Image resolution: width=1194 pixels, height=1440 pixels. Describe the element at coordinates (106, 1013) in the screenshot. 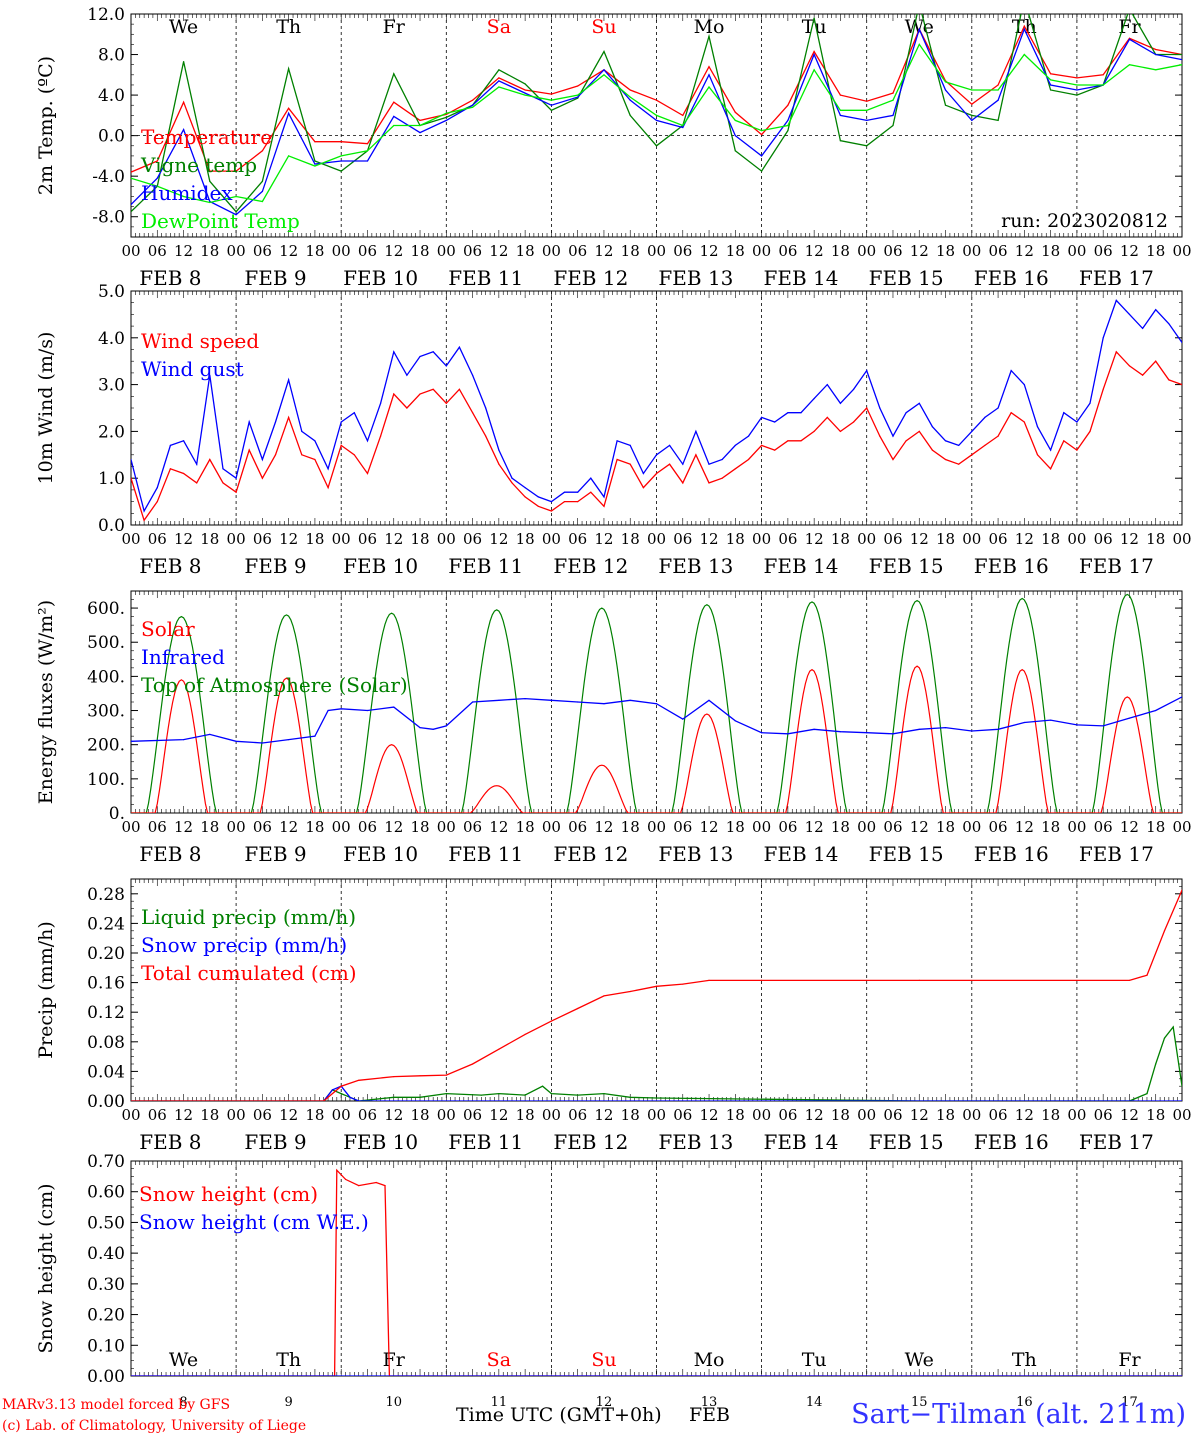

I see `y-tick-label: 0.12` at that location.